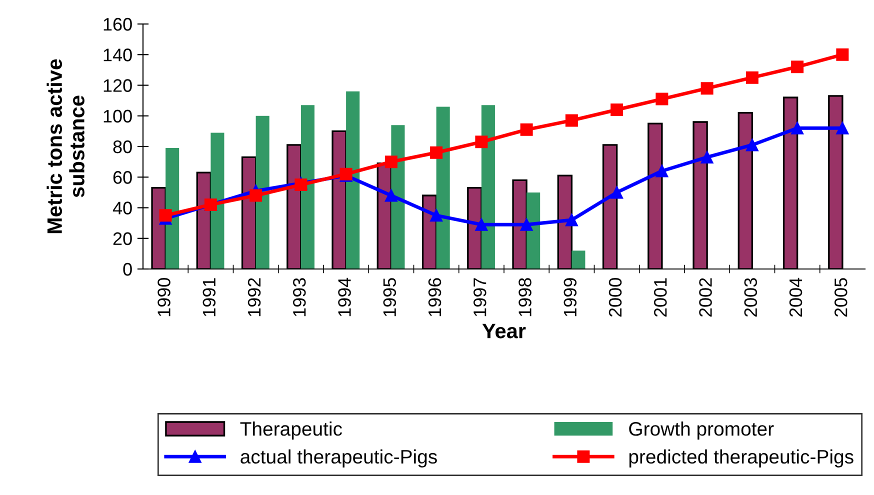  Describe the element at coordinates (751, 297) in the screenshot. I see `x-tick-label: 2003` at that location.